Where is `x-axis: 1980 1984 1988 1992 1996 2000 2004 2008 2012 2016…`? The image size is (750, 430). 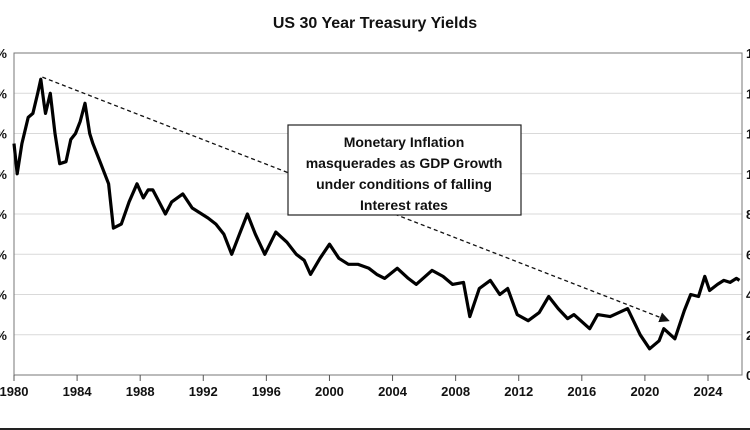 x-axis: 1980 1984 1988 1992 1996 2000 2004 2008 2012 2016… is located at coordinates (361, 387).